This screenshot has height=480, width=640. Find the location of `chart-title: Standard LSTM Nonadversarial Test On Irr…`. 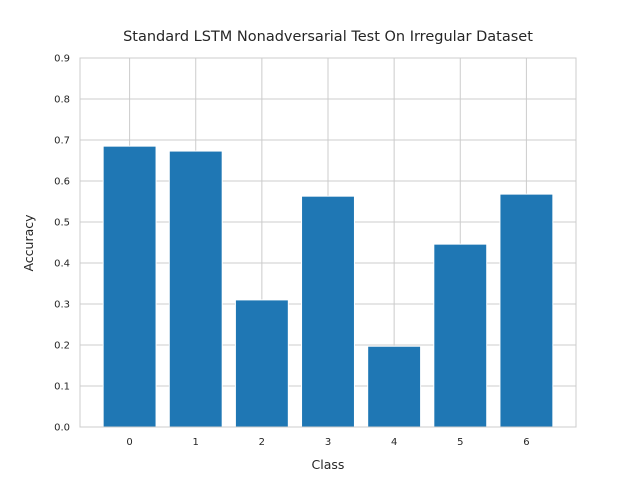

chart-title: Standard LSTM Nonadversarial Test On Irr… is located at coordinates (328, 37).